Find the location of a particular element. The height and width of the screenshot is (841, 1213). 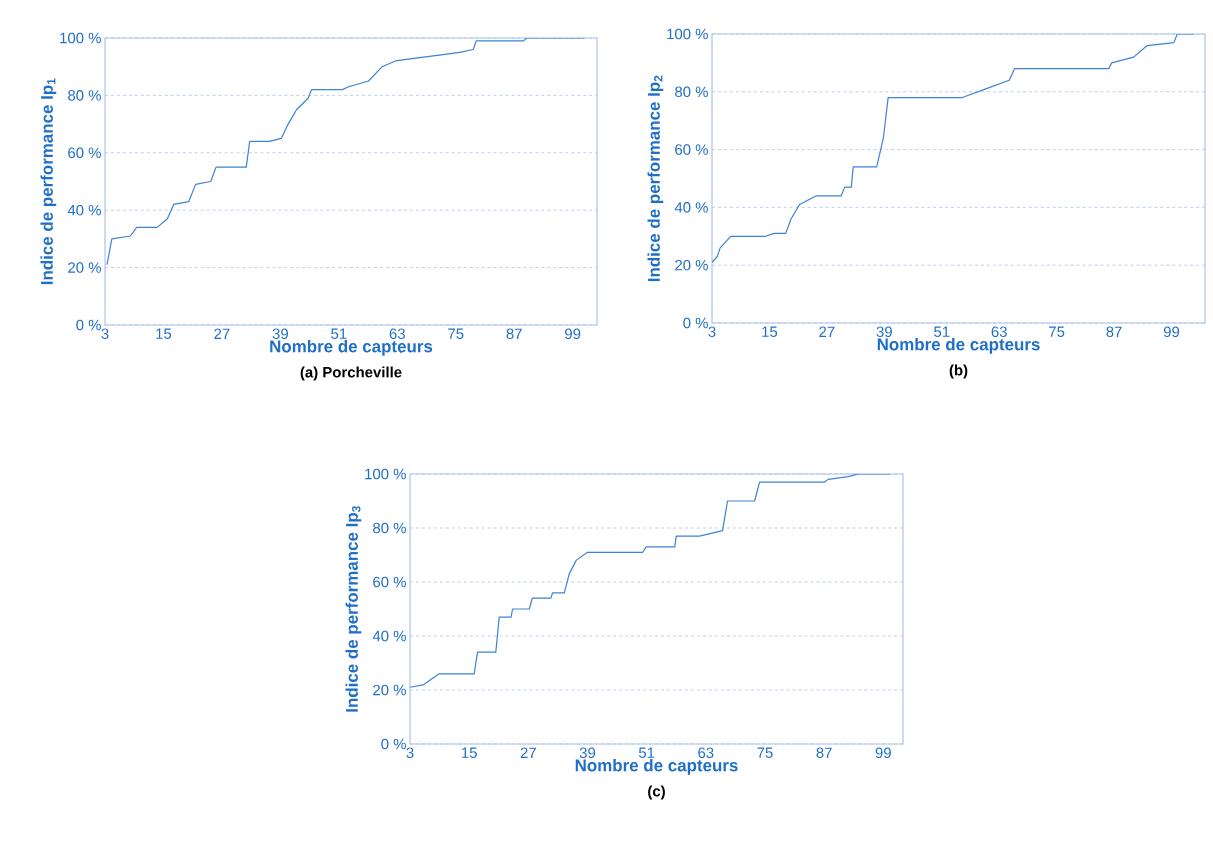

y-axis-title: Indice de performance Ip$_{2}$ is located at coordinates (655, 178).